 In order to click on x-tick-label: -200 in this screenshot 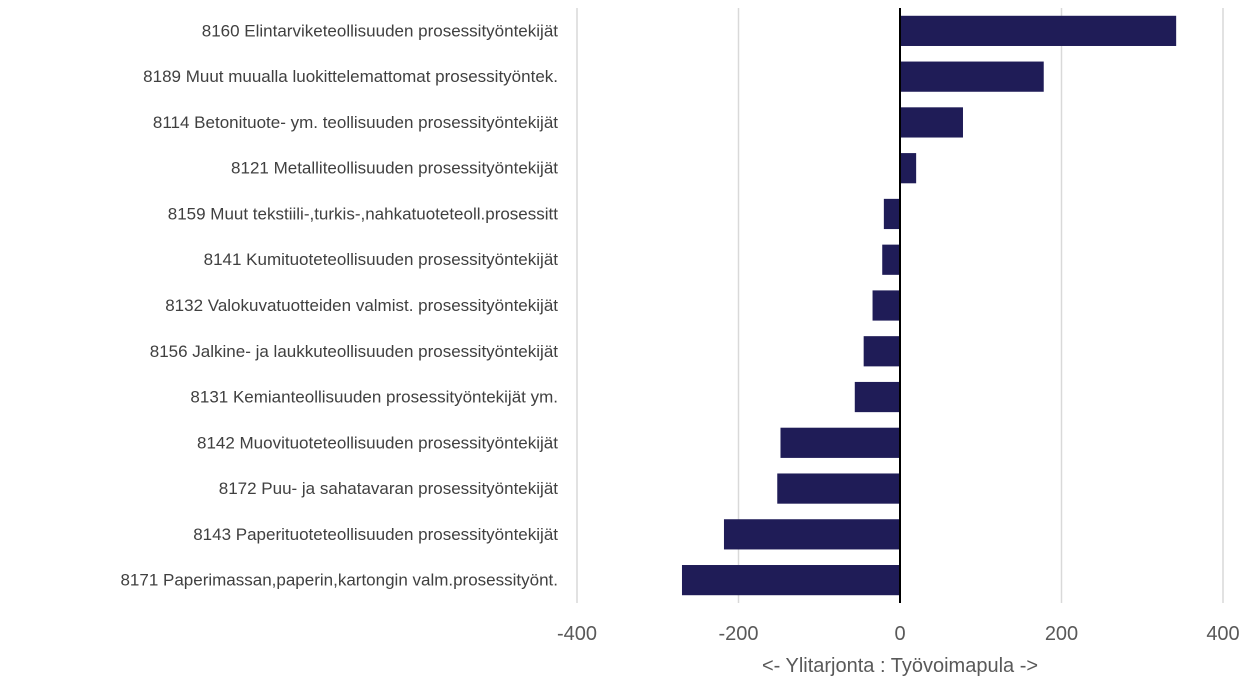, I will do `click(738, 634)`.